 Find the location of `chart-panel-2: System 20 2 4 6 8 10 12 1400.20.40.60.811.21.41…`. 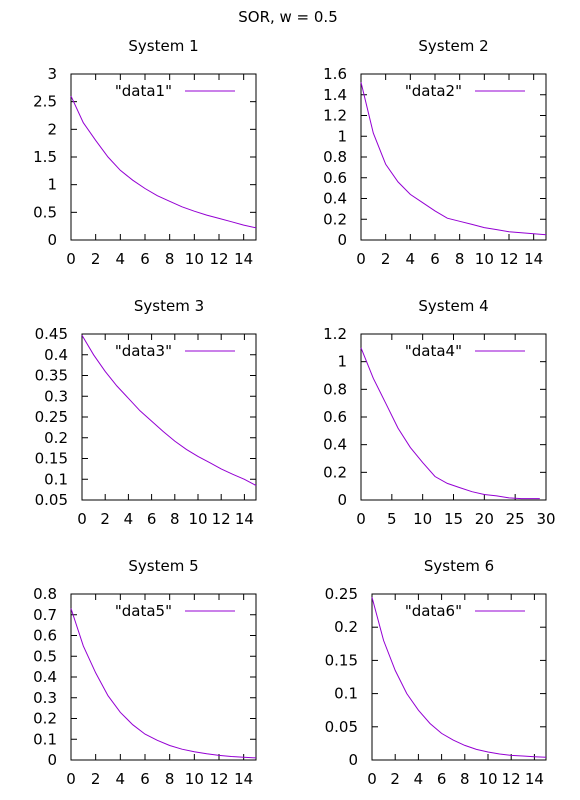

chart-panel-2: System 20 2 4 6 8 10 12 1400.20.40.60.811.21.41… is located at coordinates (435, 152).